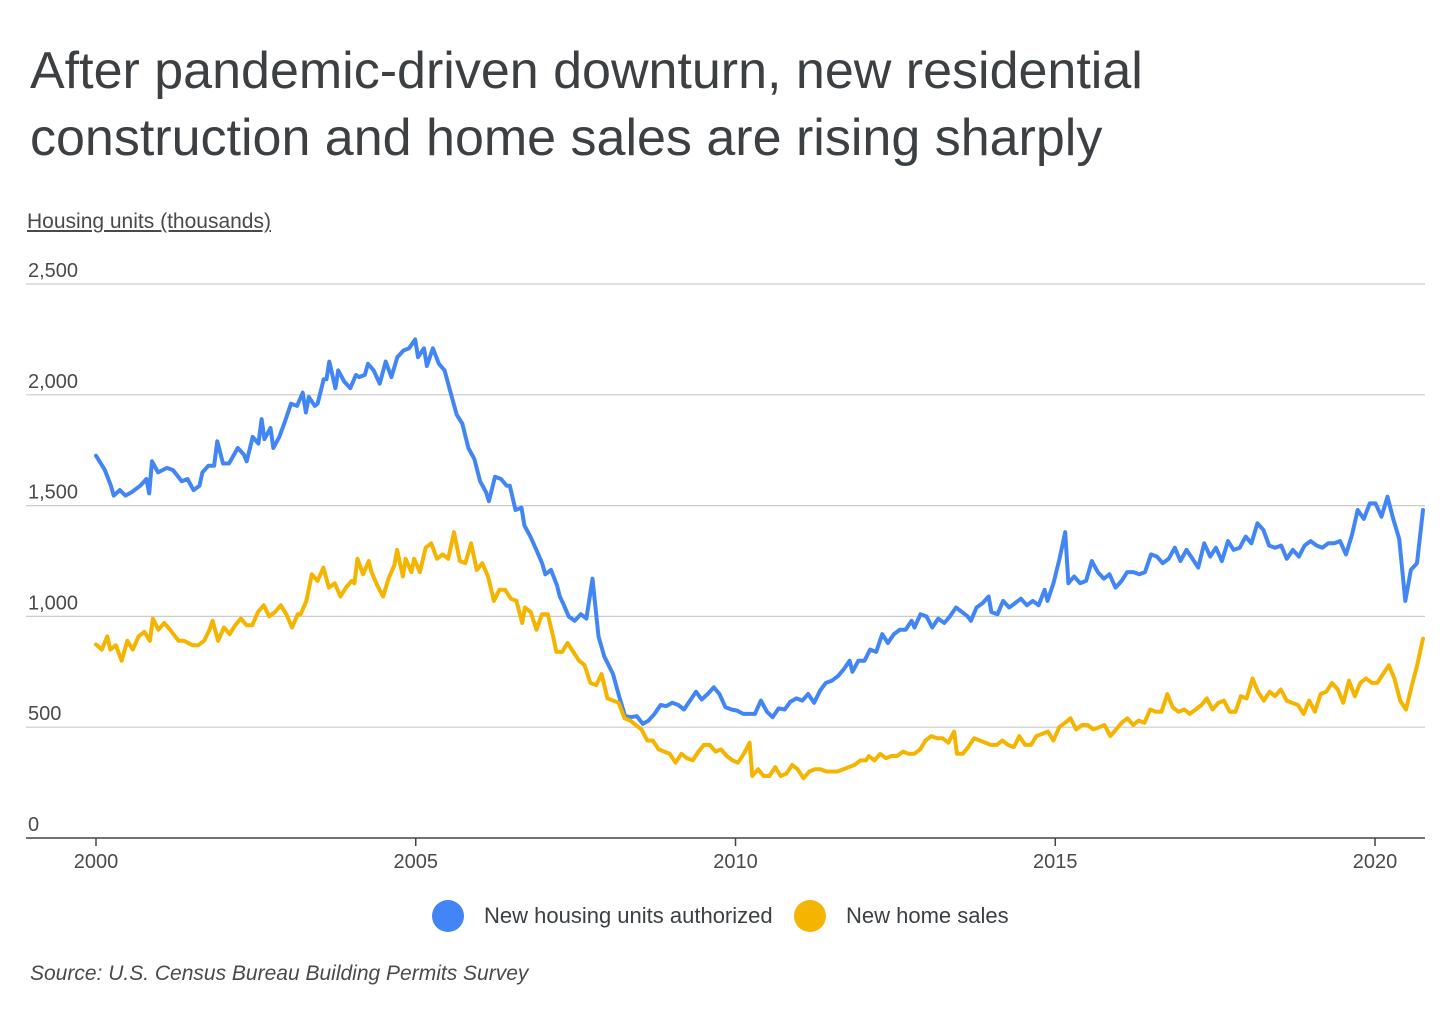 Image resolution: width=1450 pixels, height=1012 pixels. What do you see at coordinates (448, 916) in the screenshot?
I see `legend-swatch-authorized` at bounding box center [448, 916].